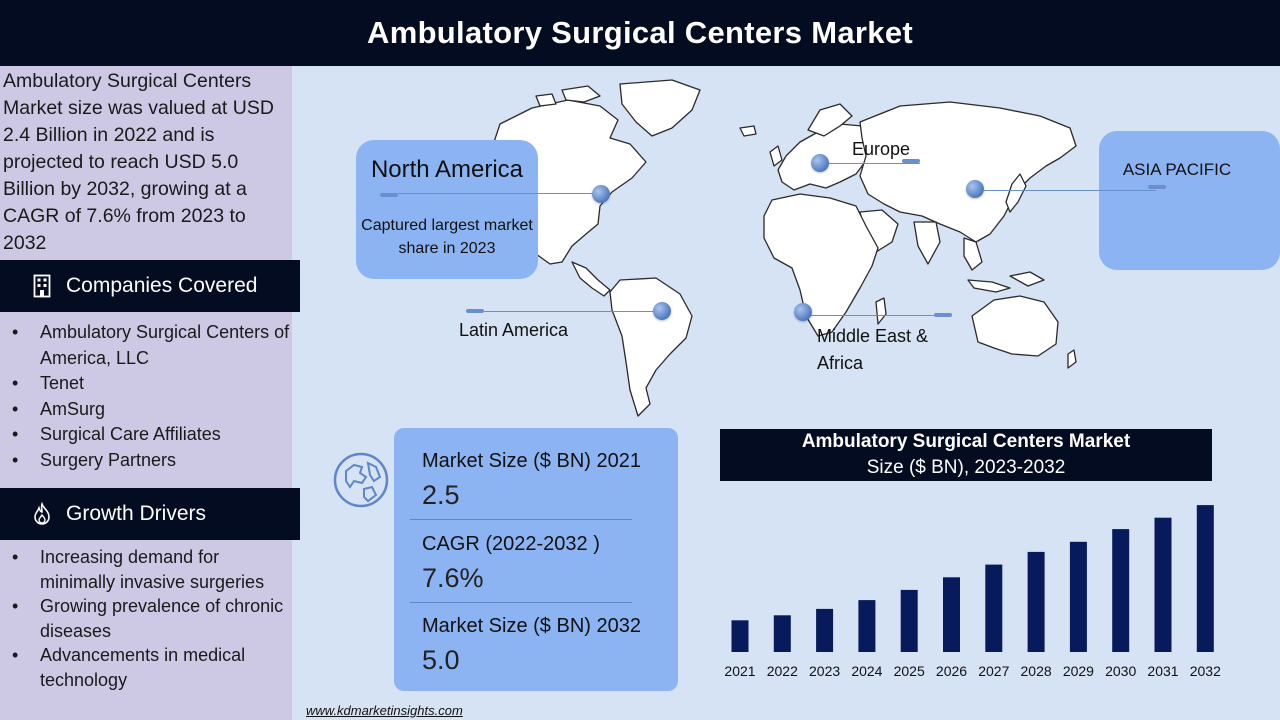 Image resolution: width=1280 pixels, height=720 pixels. Describe the element at coordinates (867, 626) in the screenshot. I see `bar-2024` at that location.